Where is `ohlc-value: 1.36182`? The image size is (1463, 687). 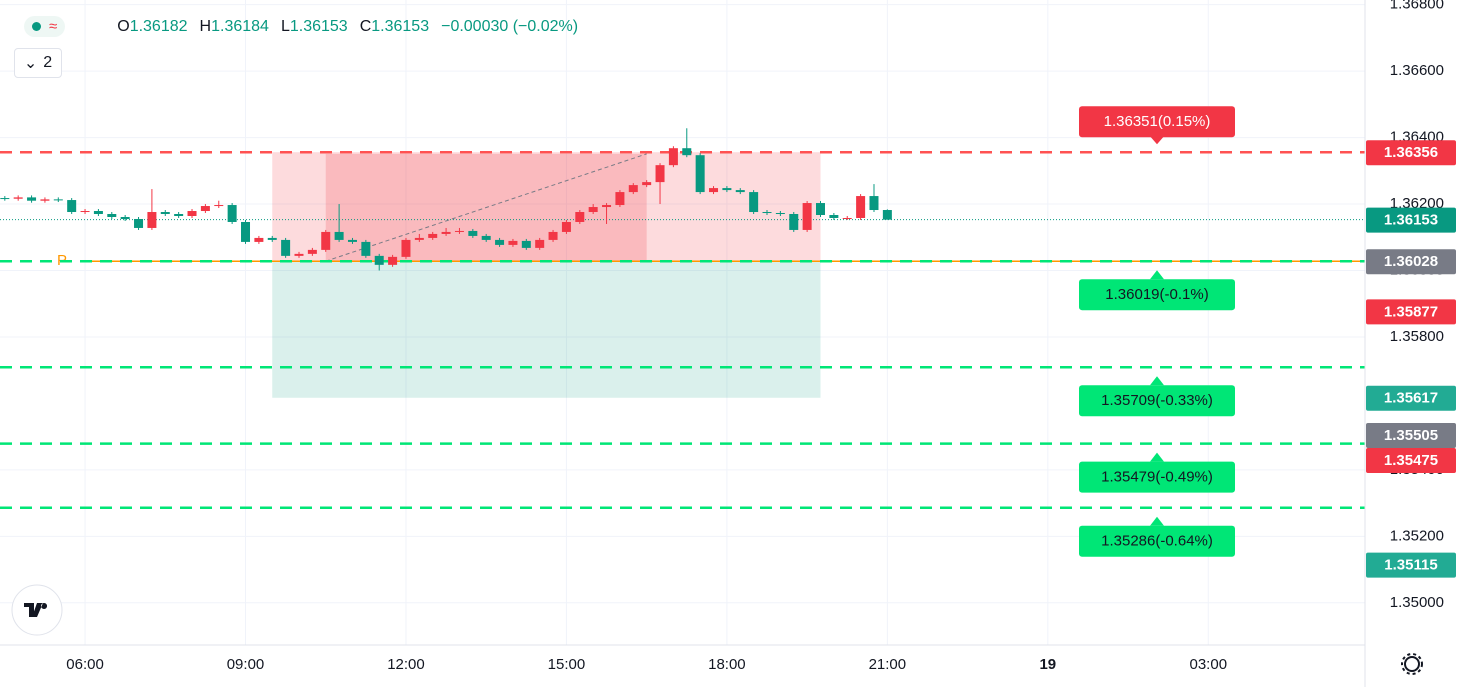 ohlc-value: 1.36182 is located at coordinates (158, 26).